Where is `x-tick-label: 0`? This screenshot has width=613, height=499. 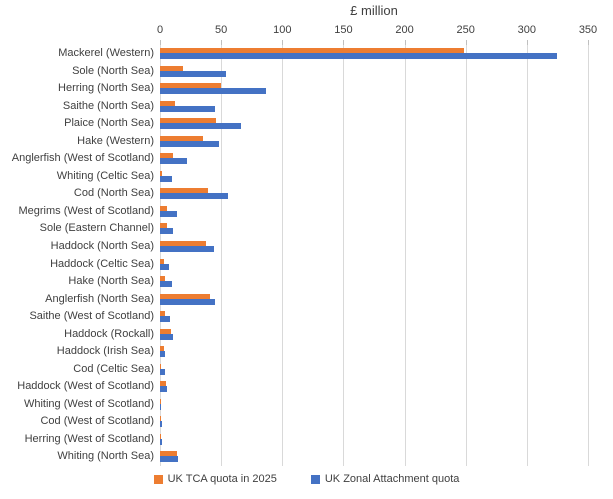
x-tick-label: 0 is located at coordinates (160, 30).